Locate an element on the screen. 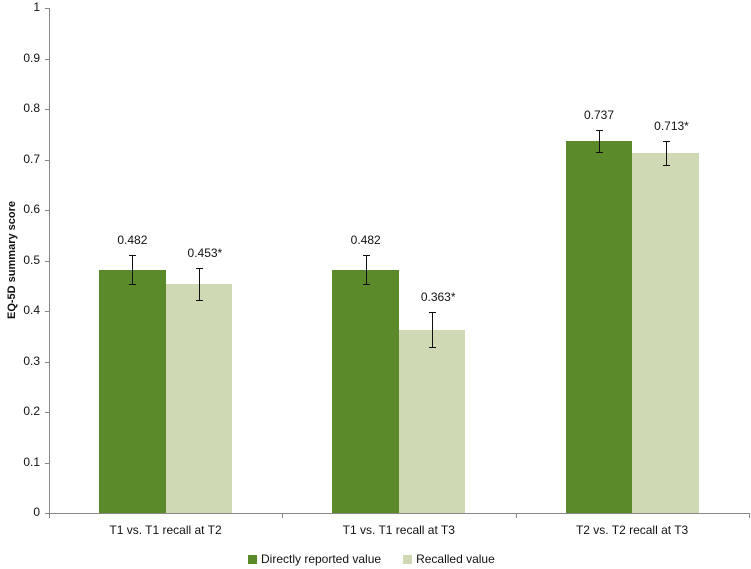 The width and height of the screenshot is (751, 569). y-tick-label: 0.3 is located at coordinates (31, 360).